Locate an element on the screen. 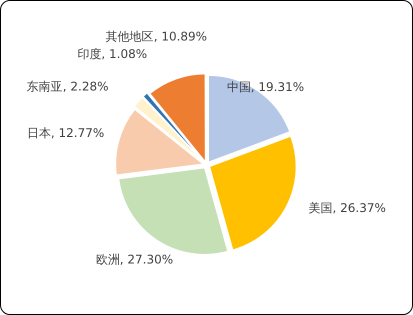 This screenshot has width=413, height=315. slice-label: 欧洲, 27.30% is located at coordinates (135, 259).